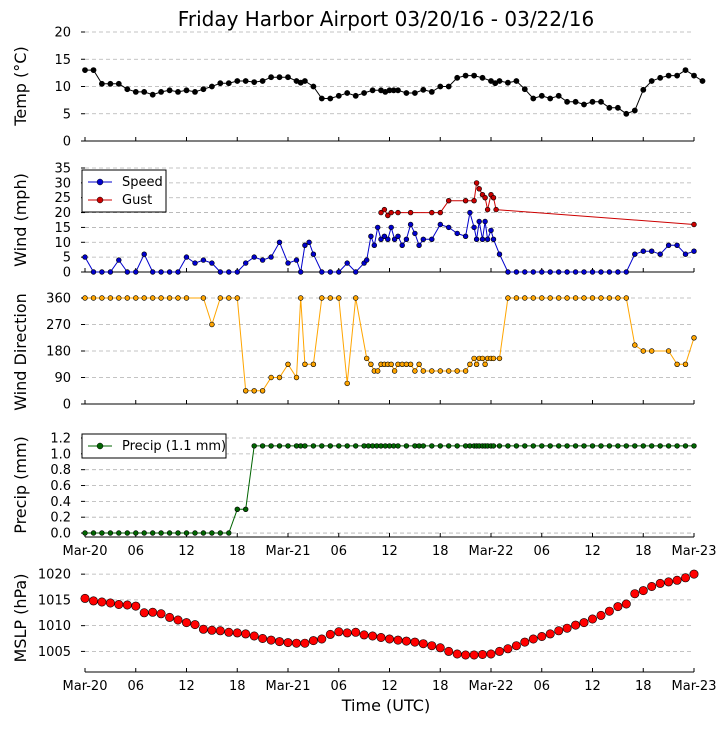  I want to click on precip-y-tick-label: 0.8, so click(60, 470).